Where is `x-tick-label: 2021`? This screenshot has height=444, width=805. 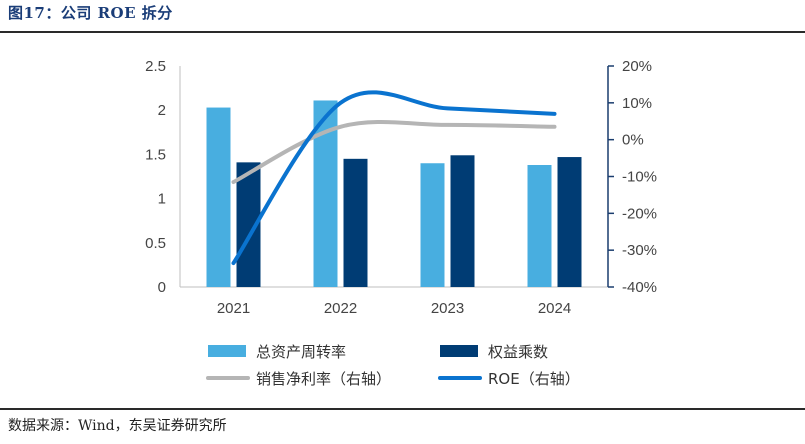
x-tick-label: 2021 is located at coordinates (233, 308).